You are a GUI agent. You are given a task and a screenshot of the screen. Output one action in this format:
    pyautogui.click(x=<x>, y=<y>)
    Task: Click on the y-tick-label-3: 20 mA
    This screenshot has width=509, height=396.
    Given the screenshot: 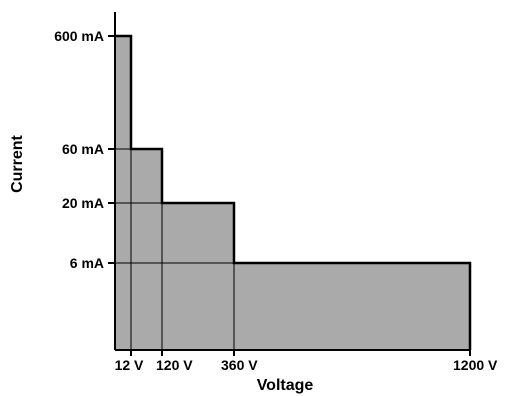 What is the action you would take?
    pyautogui.click(x=83, y=203)
    